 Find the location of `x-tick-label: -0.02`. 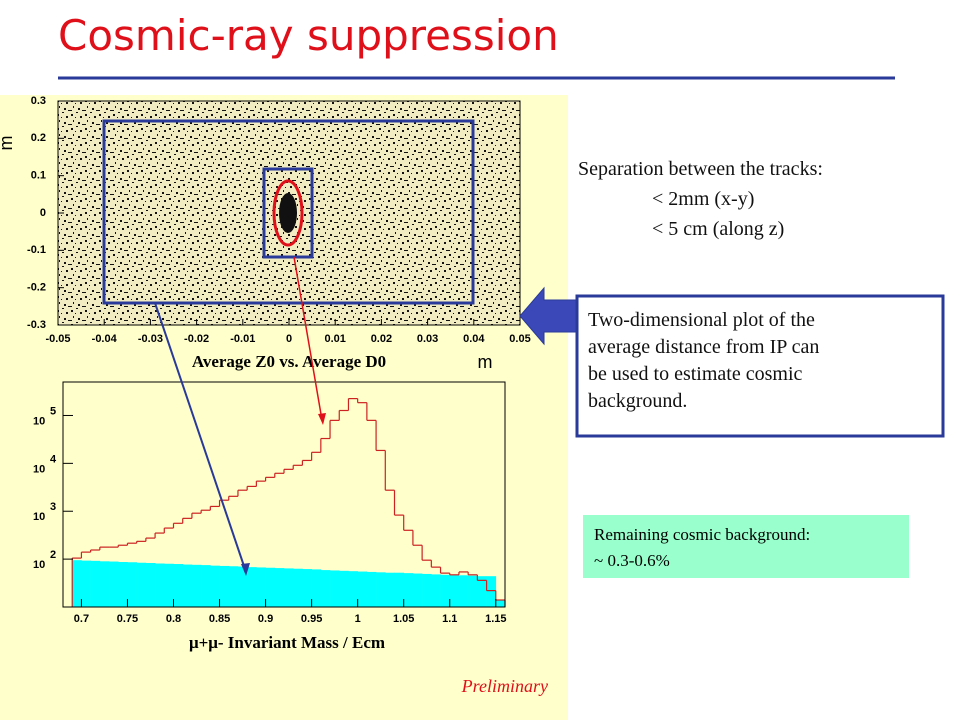

x-tick-label: -0.02 is located at coordinates (196, 339).